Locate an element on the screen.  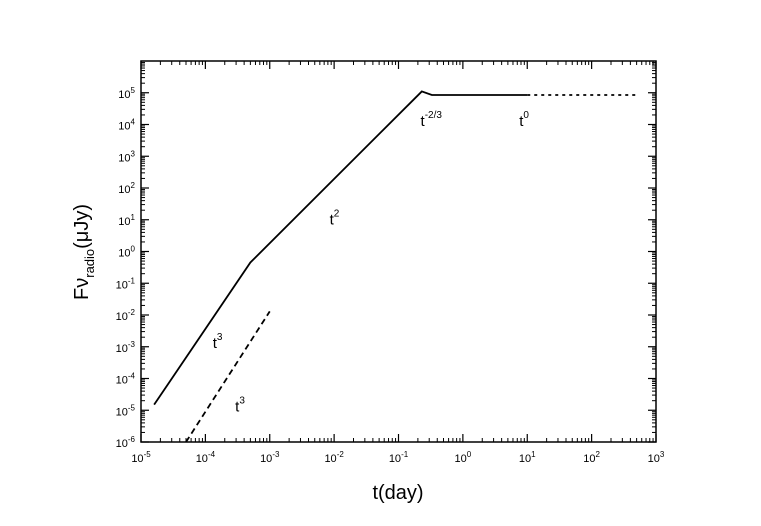
slope-annotation: t0 is located at coordinates (524, 120).